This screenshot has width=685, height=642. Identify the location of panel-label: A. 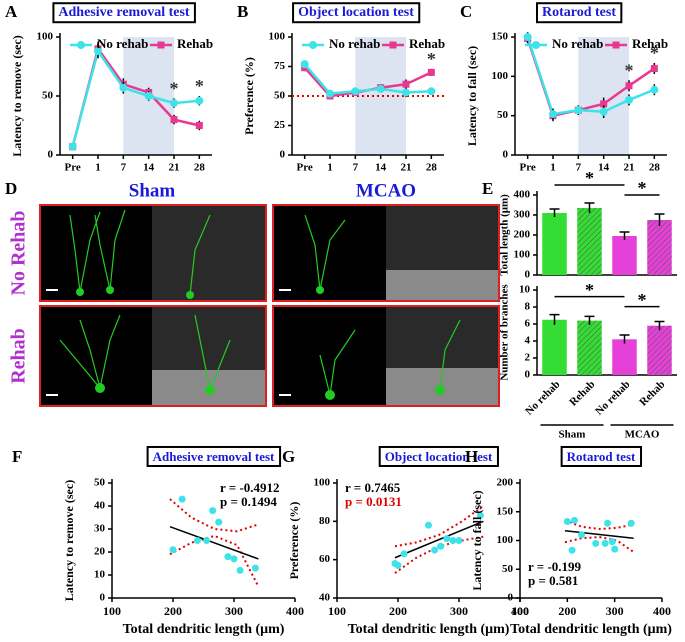
(11, 11).